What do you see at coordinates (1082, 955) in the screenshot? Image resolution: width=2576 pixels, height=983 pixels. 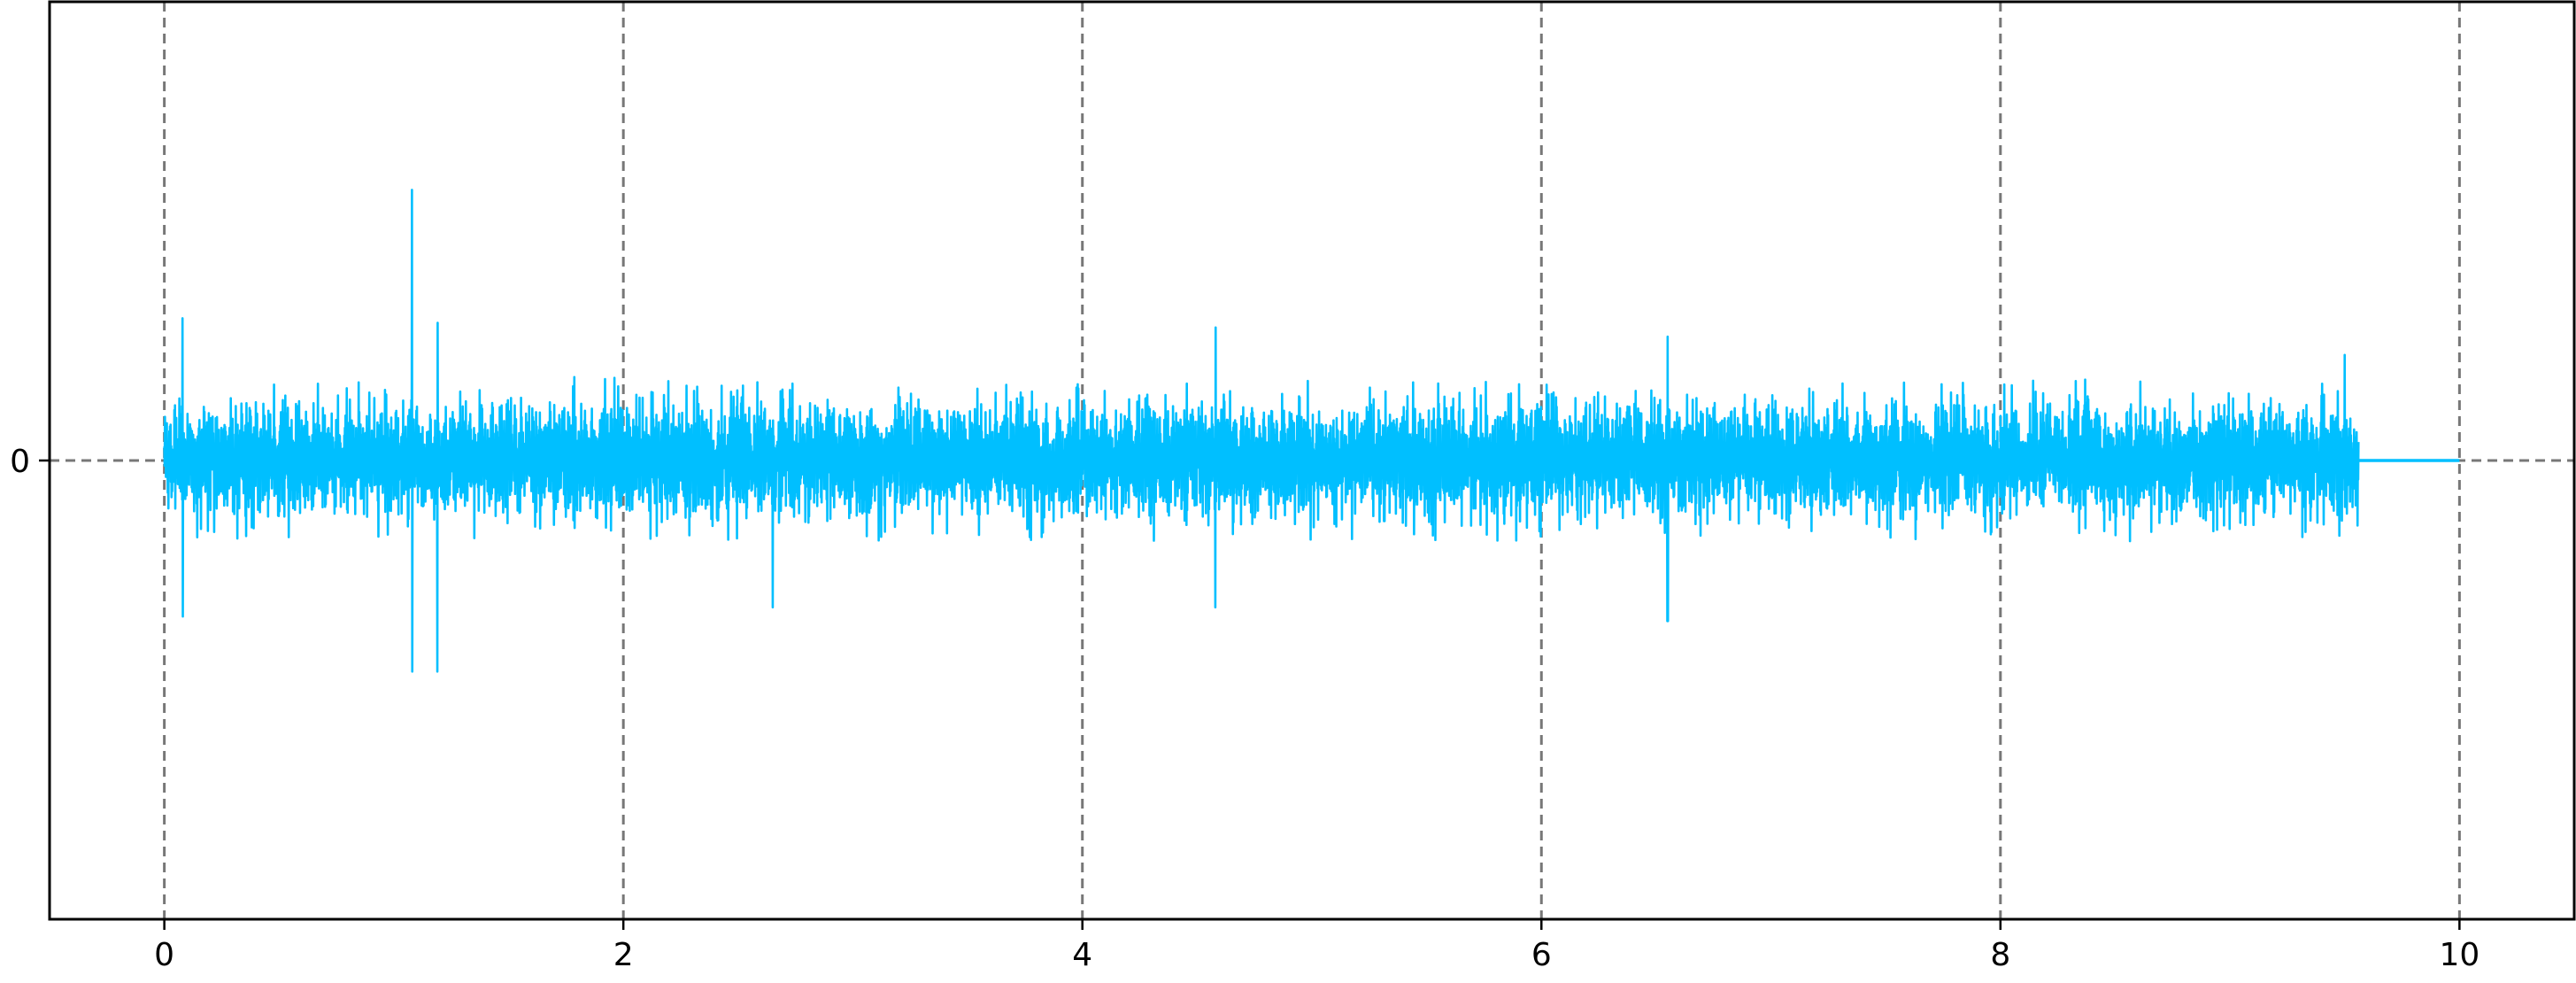 I see `x-tick-label-4: 4` at bounding box center [1082, 955].